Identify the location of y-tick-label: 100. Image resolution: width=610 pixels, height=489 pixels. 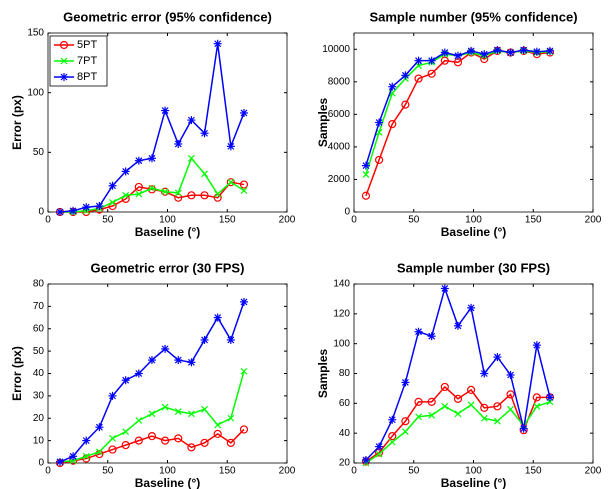
(341, 343).